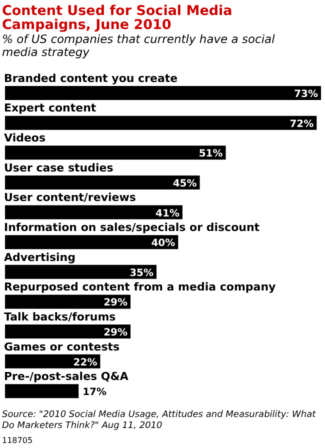  I want to click on y-tick-label: Pre-/post-sales Q&A, so click(66, 377).